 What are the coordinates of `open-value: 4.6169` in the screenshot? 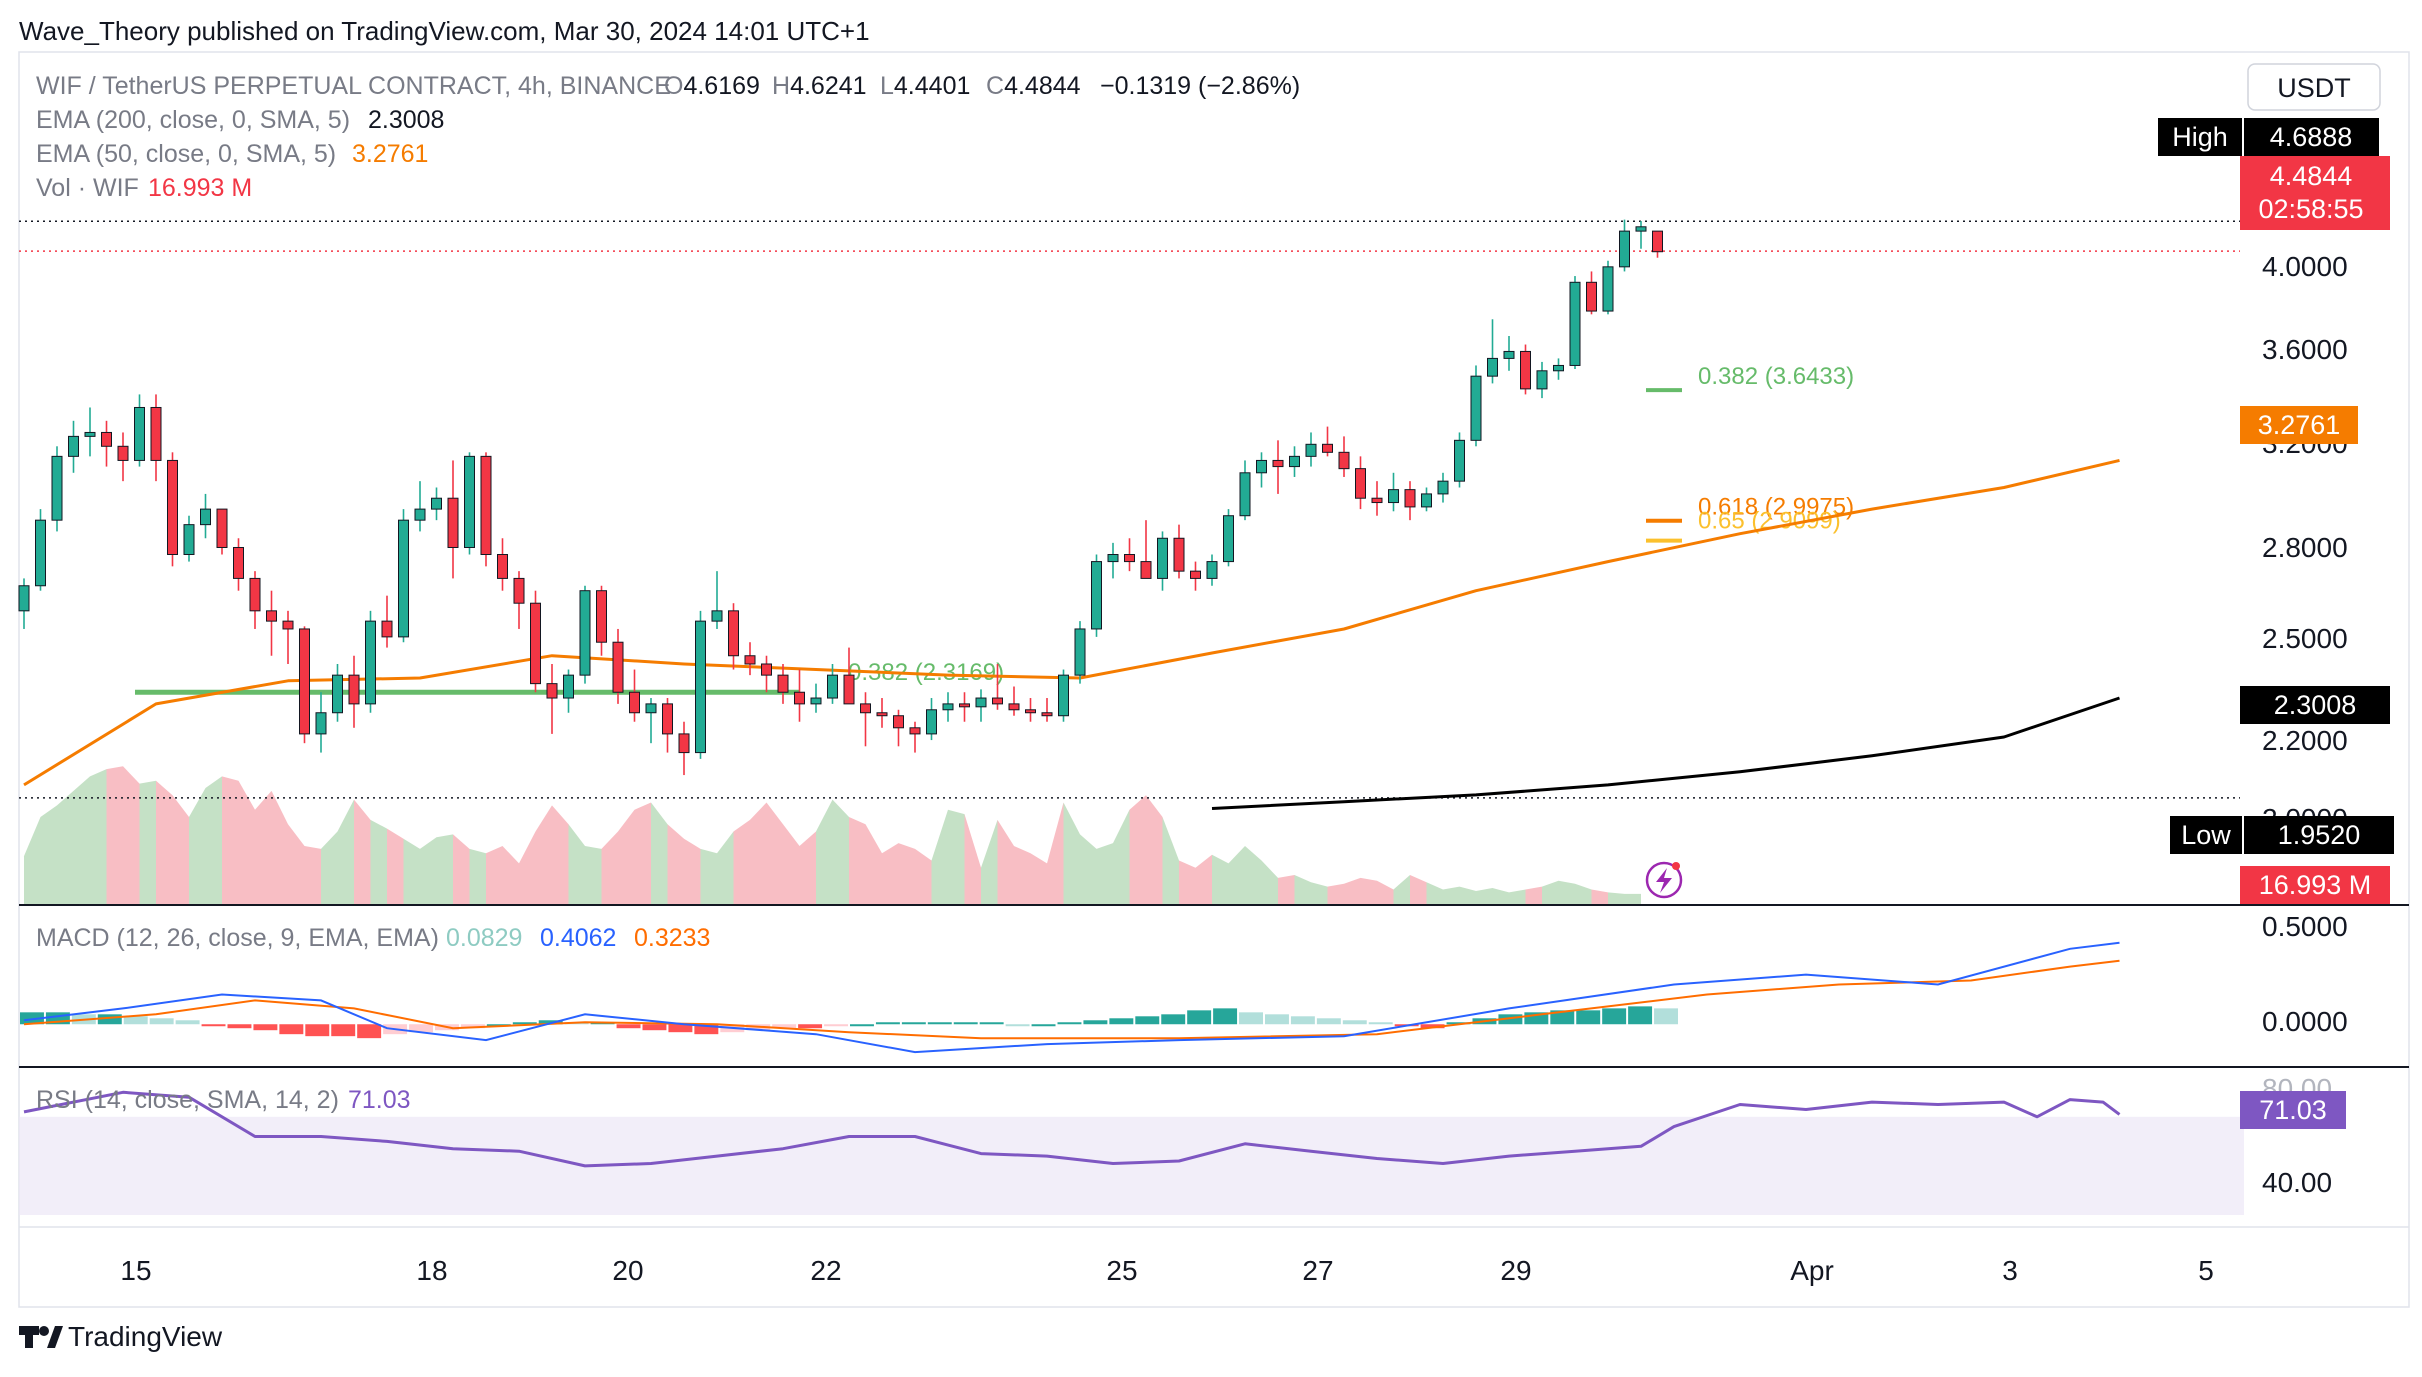 It's located at (721, 86).